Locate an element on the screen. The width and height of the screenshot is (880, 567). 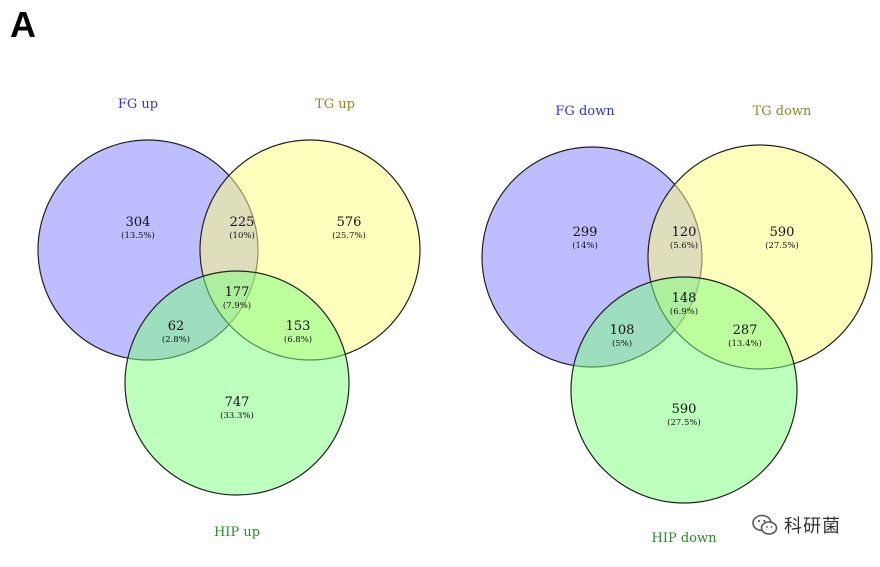
set-label-fg-up: FG up is located at coordinates (138, 104).